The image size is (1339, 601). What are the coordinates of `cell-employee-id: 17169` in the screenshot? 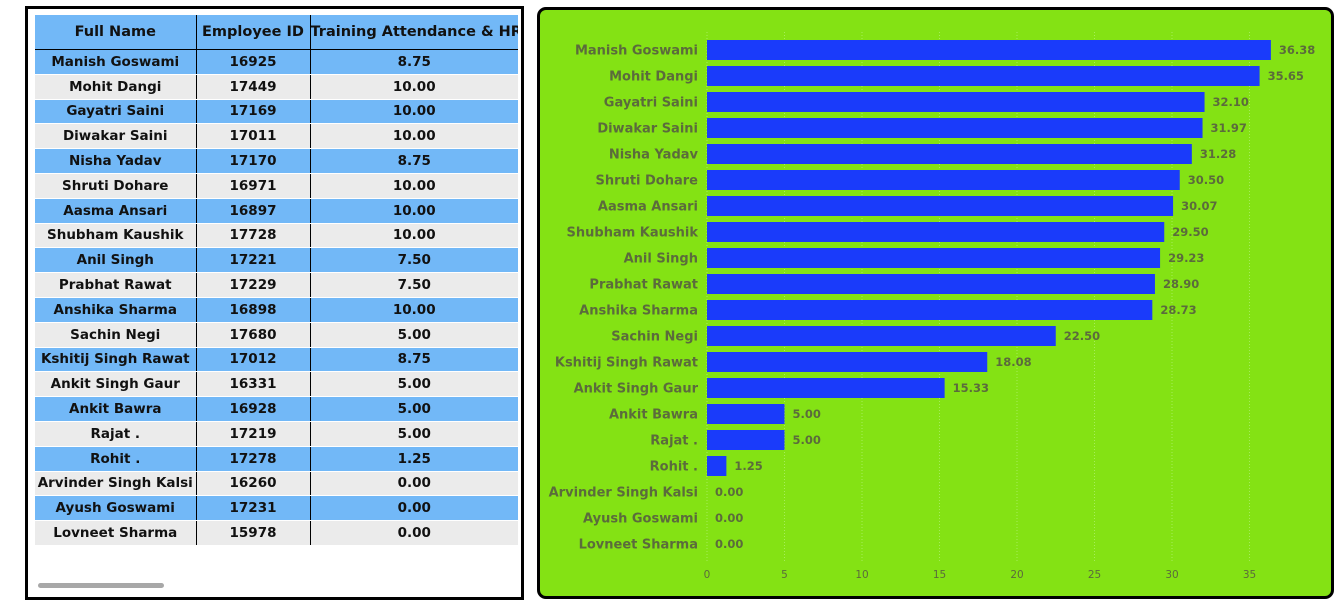 It's located at (253, 112).